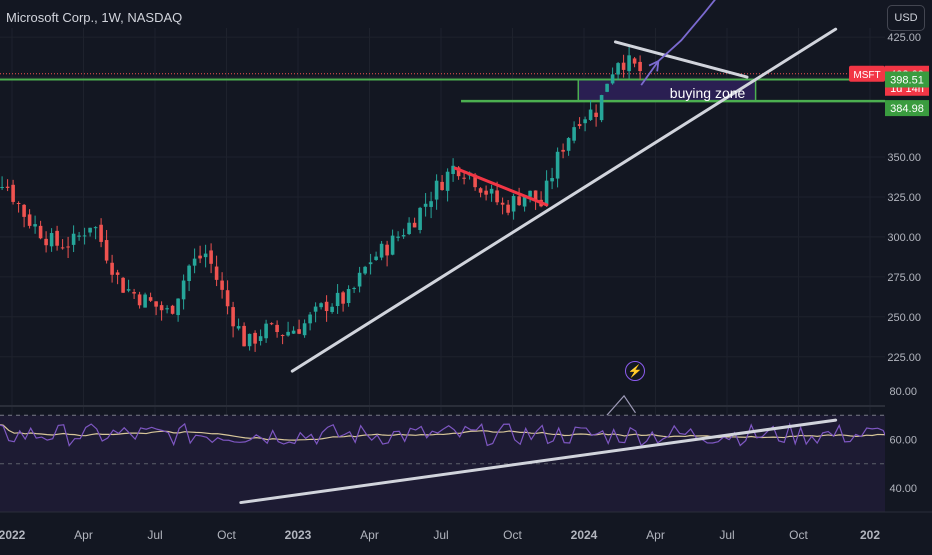  I want to click on time-tick-label: 2022, so click(13, 535).